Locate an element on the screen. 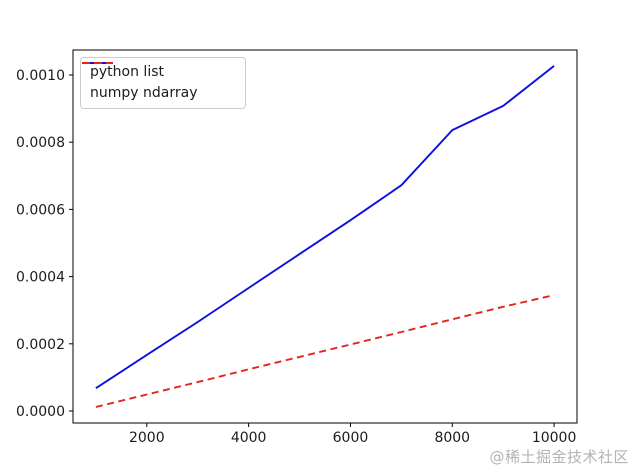  x-tick-label: 8000 is located at coordinates (452, 438).